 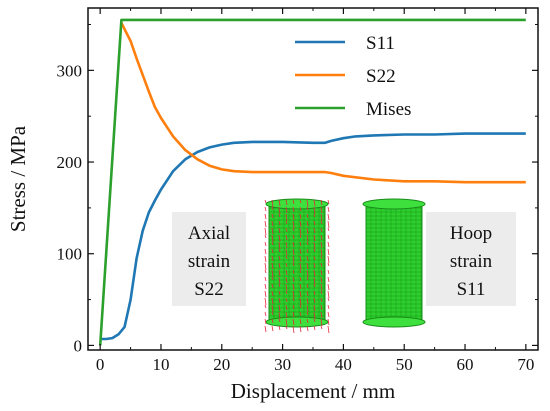 I want to click on annotation-text: Axial, so click(x=209, y=233).